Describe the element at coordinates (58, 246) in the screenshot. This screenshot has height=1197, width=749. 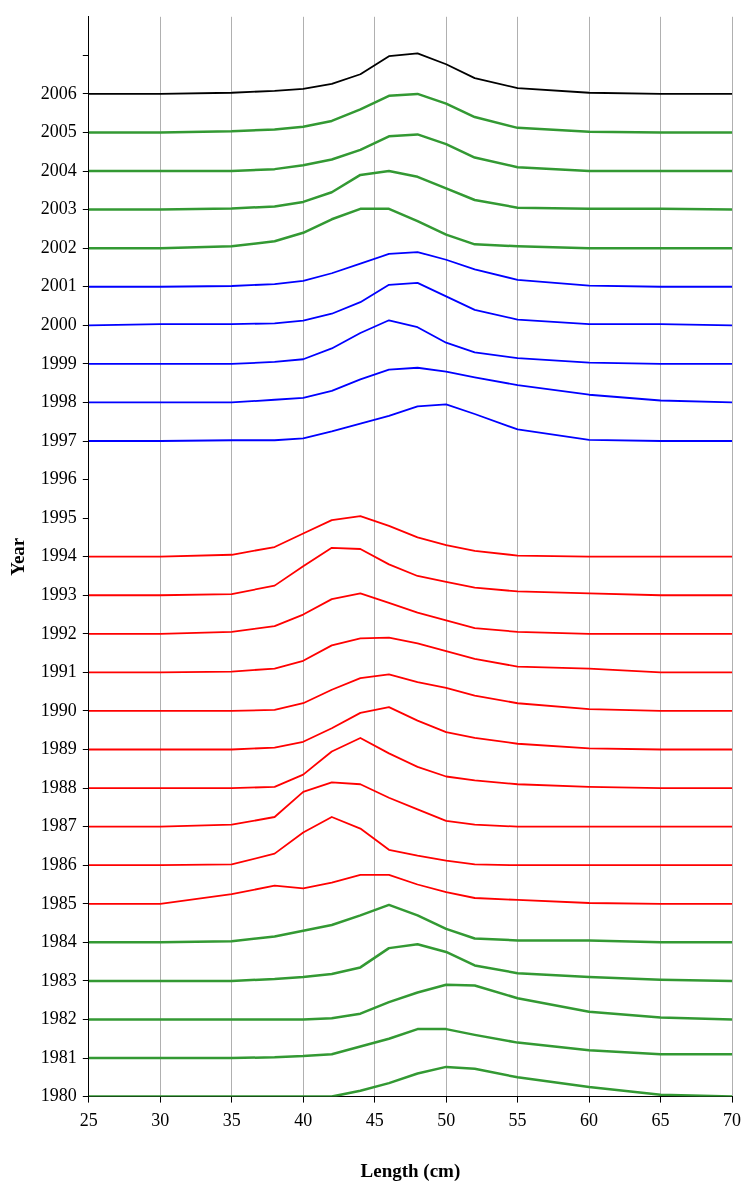
I see `y-tick-label: 2002` at that location.